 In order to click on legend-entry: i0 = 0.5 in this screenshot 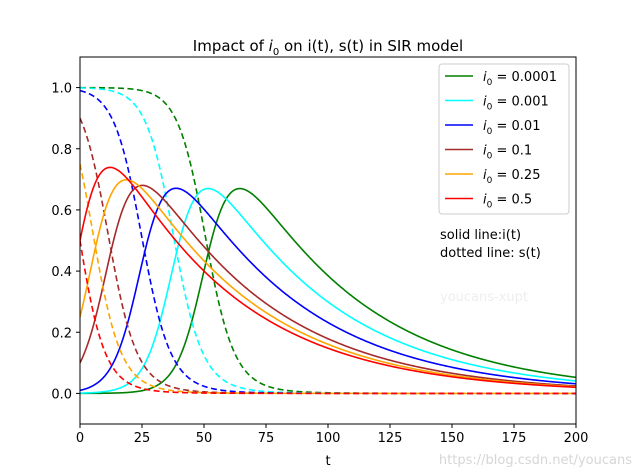, I will do `click(507, 202)`.